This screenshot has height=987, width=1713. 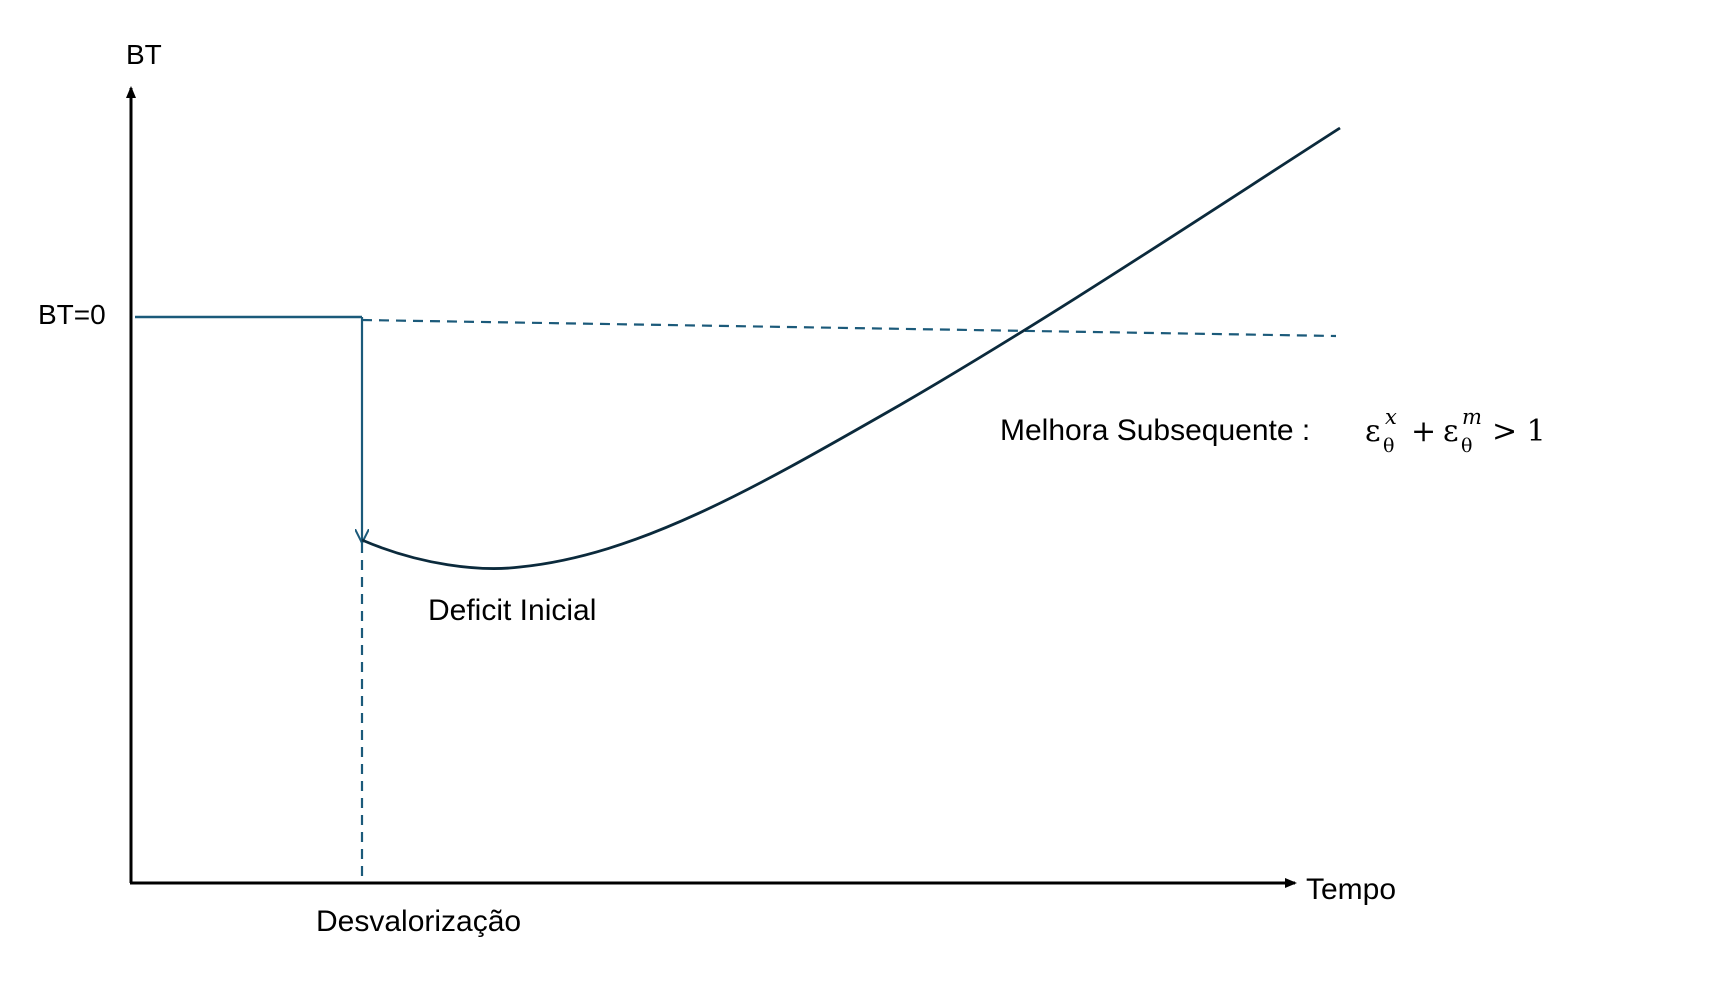 What do you see at coordinates (1519, 431) in the screenshot?
I see `greater-than-one: > 1` at bounding box center [1519, 431].